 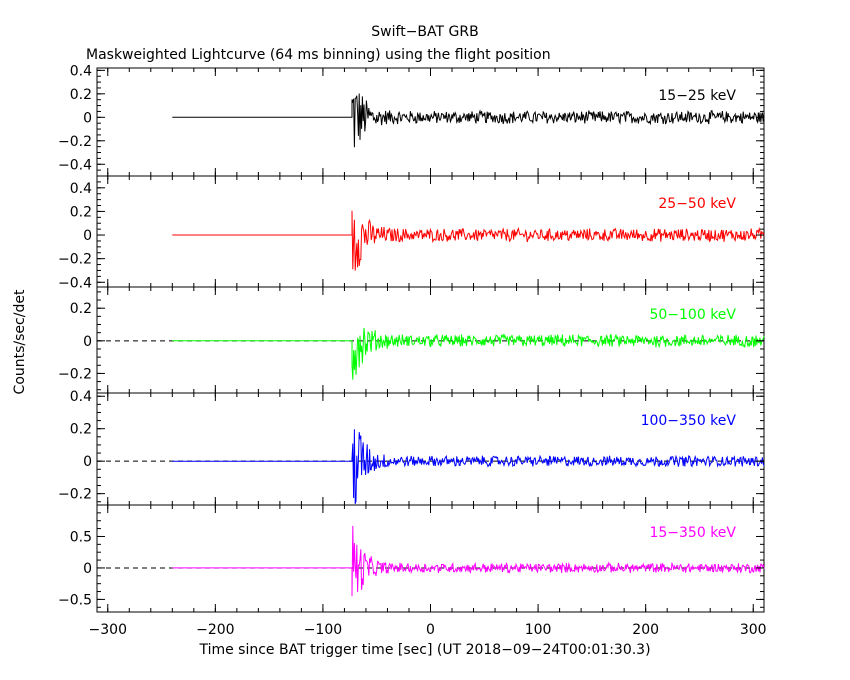 I want to click on y-axis-label: Counts/sec/det, so click(x=20, y=341).